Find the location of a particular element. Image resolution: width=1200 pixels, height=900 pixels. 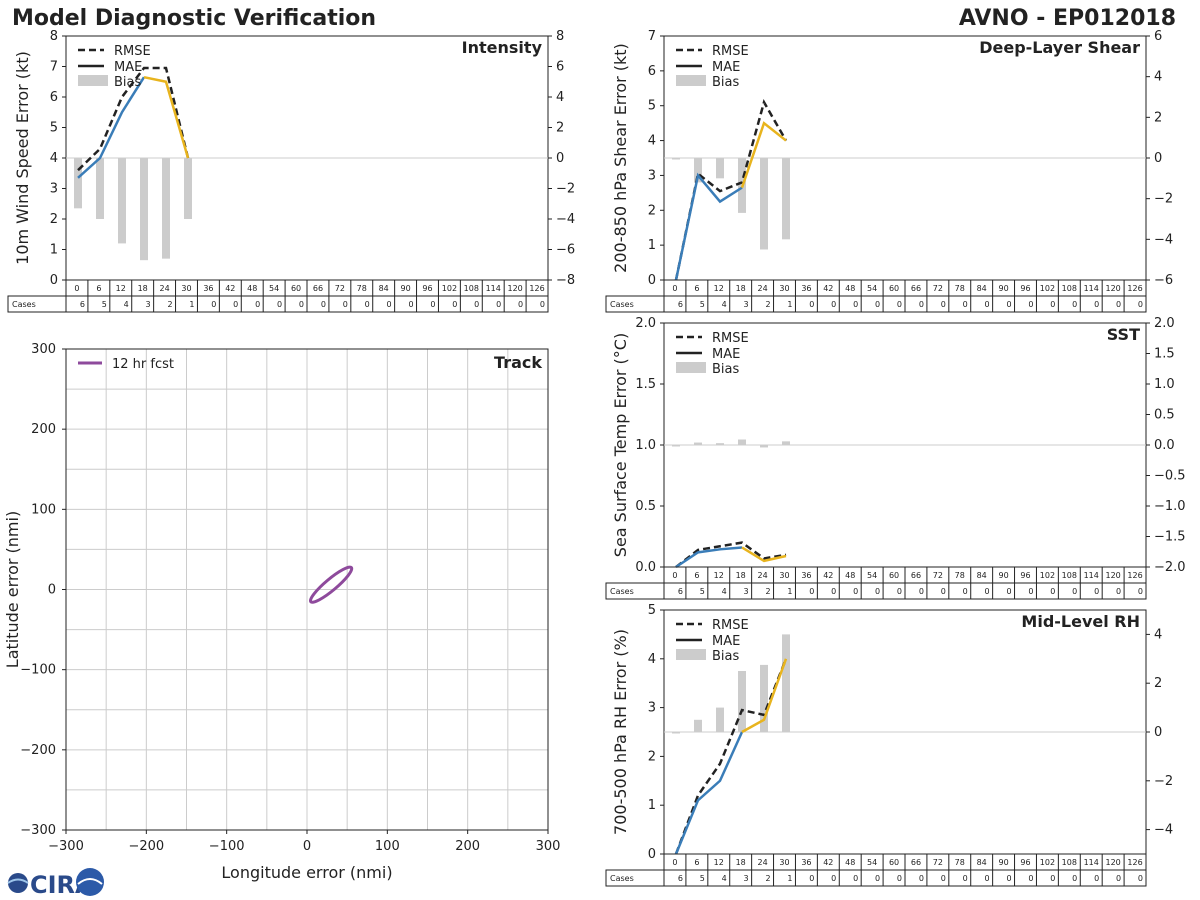

rh-lead-time: 66 is located at coordinates (916, 862).